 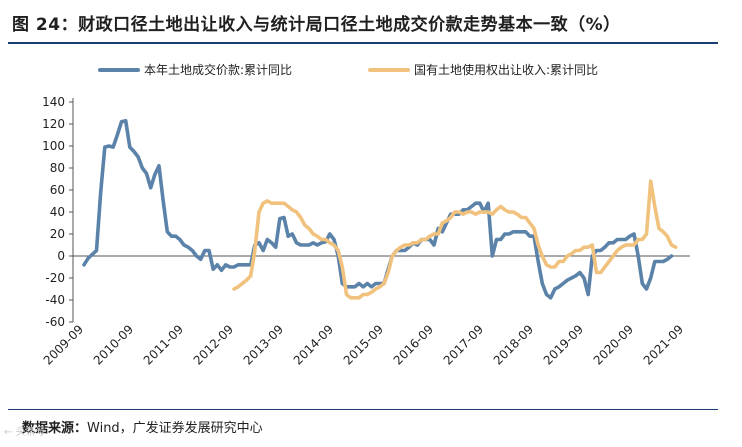 I want to click on y-tick-label: 140, so click(x=53, y=102).